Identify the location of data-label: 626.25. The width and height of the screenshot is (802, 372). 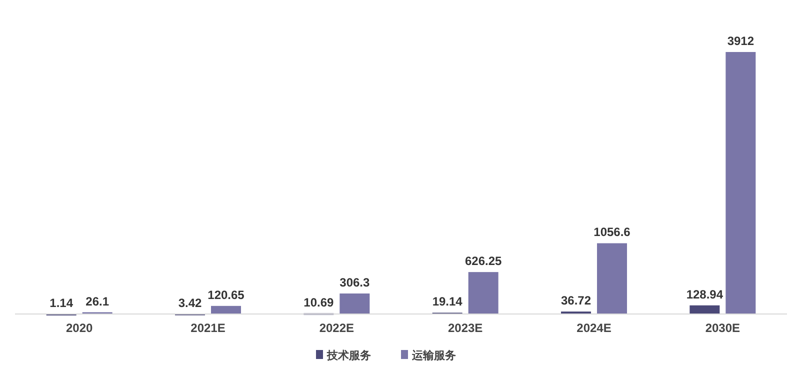
(483, 261).